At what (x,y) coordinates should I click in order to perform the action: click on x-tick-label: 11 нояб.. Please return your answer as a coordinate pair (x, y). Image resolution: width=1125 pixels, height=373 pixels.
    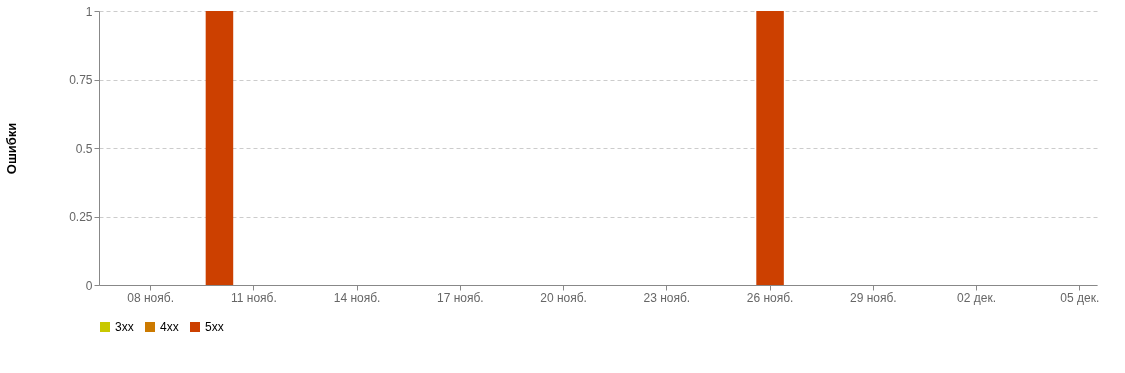
    Looking at the image, I should click on (253, 297).